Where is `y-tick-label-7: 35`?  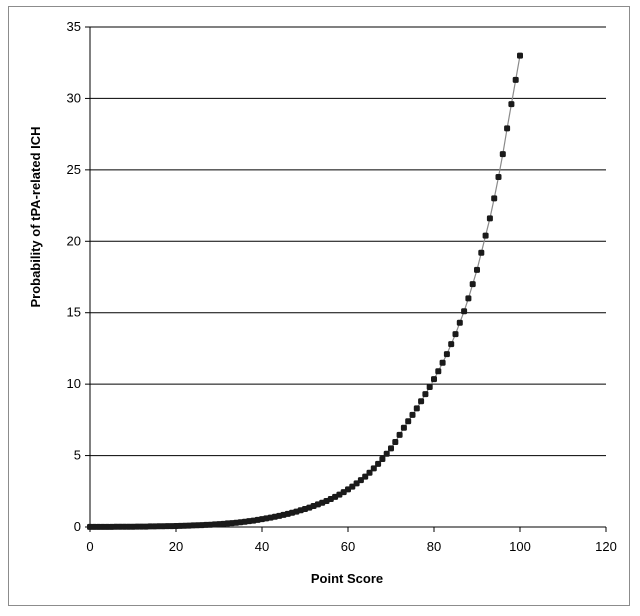
y-tick-label-7: 35 is located at coordinates (74, 26).